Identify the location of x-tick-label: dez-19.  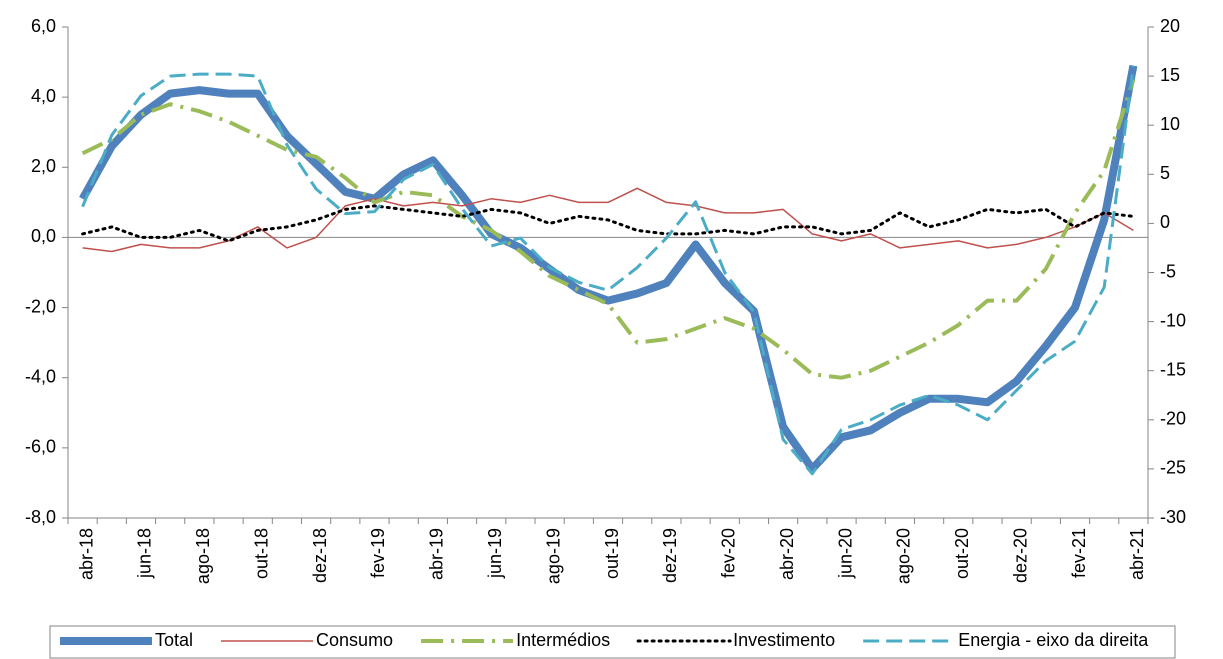
(670, 555).